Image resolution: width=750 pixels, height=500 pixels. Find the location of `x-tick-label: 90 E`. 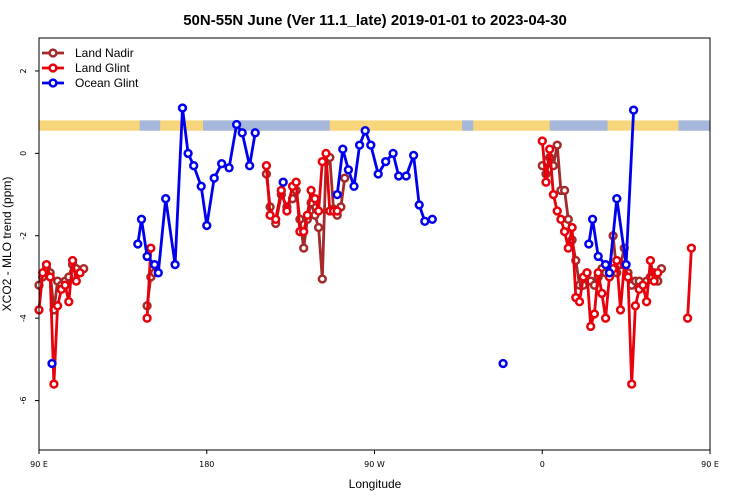

x-tick-label: 90 E is located at coordinates (39, 464).